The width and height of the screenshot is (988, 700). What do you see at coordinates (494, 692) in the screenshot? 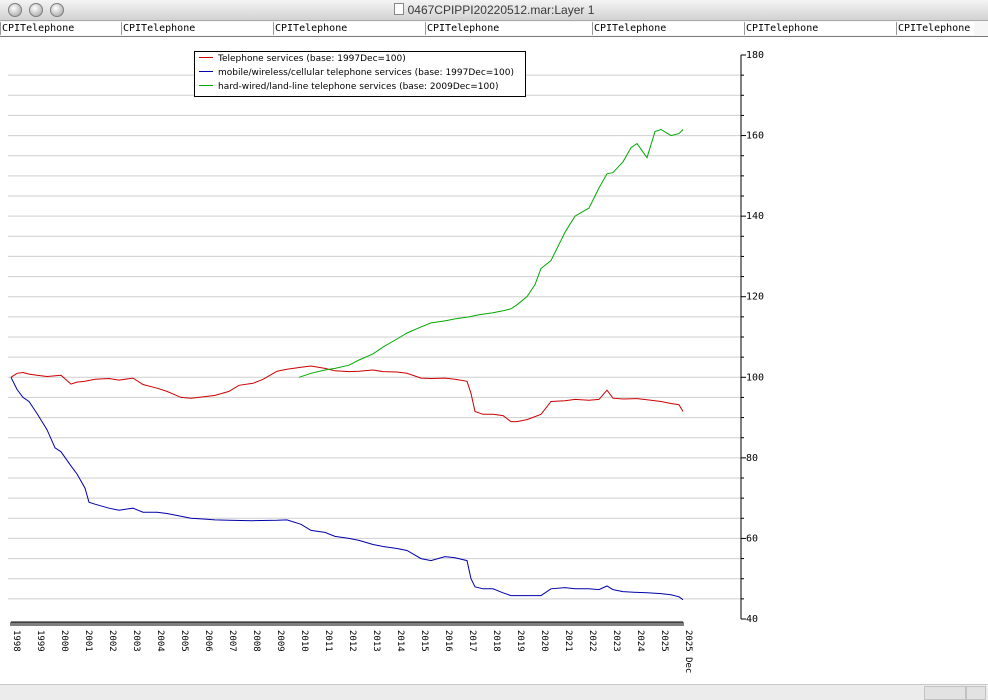
I see `status-bar` at bounding box center [494, 692].